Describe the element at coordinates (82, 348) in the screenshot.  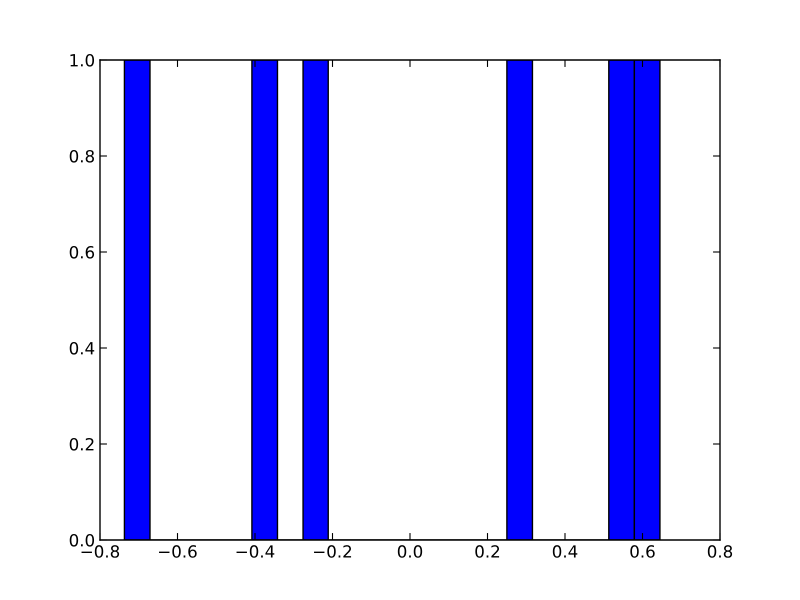
I see `y-tick-label: 0.4` at that location.